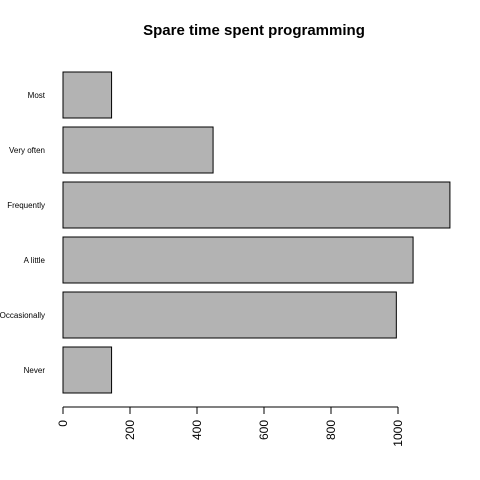 The image size is (480, 480). What do you see at coordinates (130, 430) in the screenshot?
I see `x-tick-label: 200` at bounding box center [130, 430].